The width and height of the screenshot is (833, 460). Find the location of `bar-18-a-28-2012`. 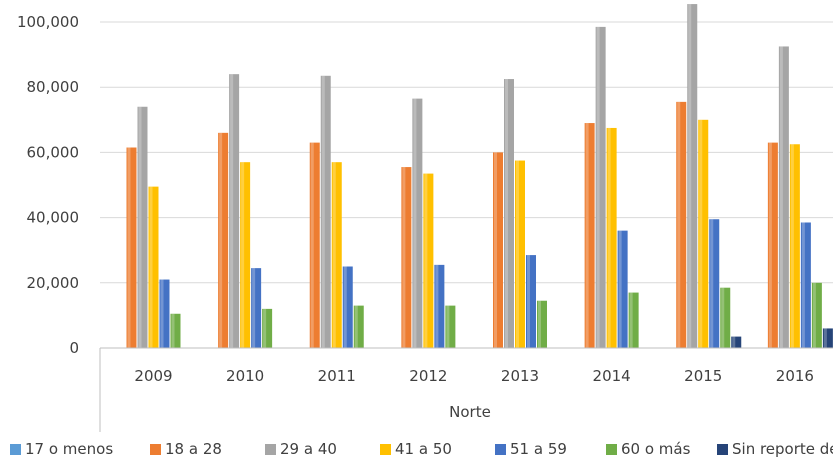

bar-18-a-28-2012 is located at coordinates (406, 257).